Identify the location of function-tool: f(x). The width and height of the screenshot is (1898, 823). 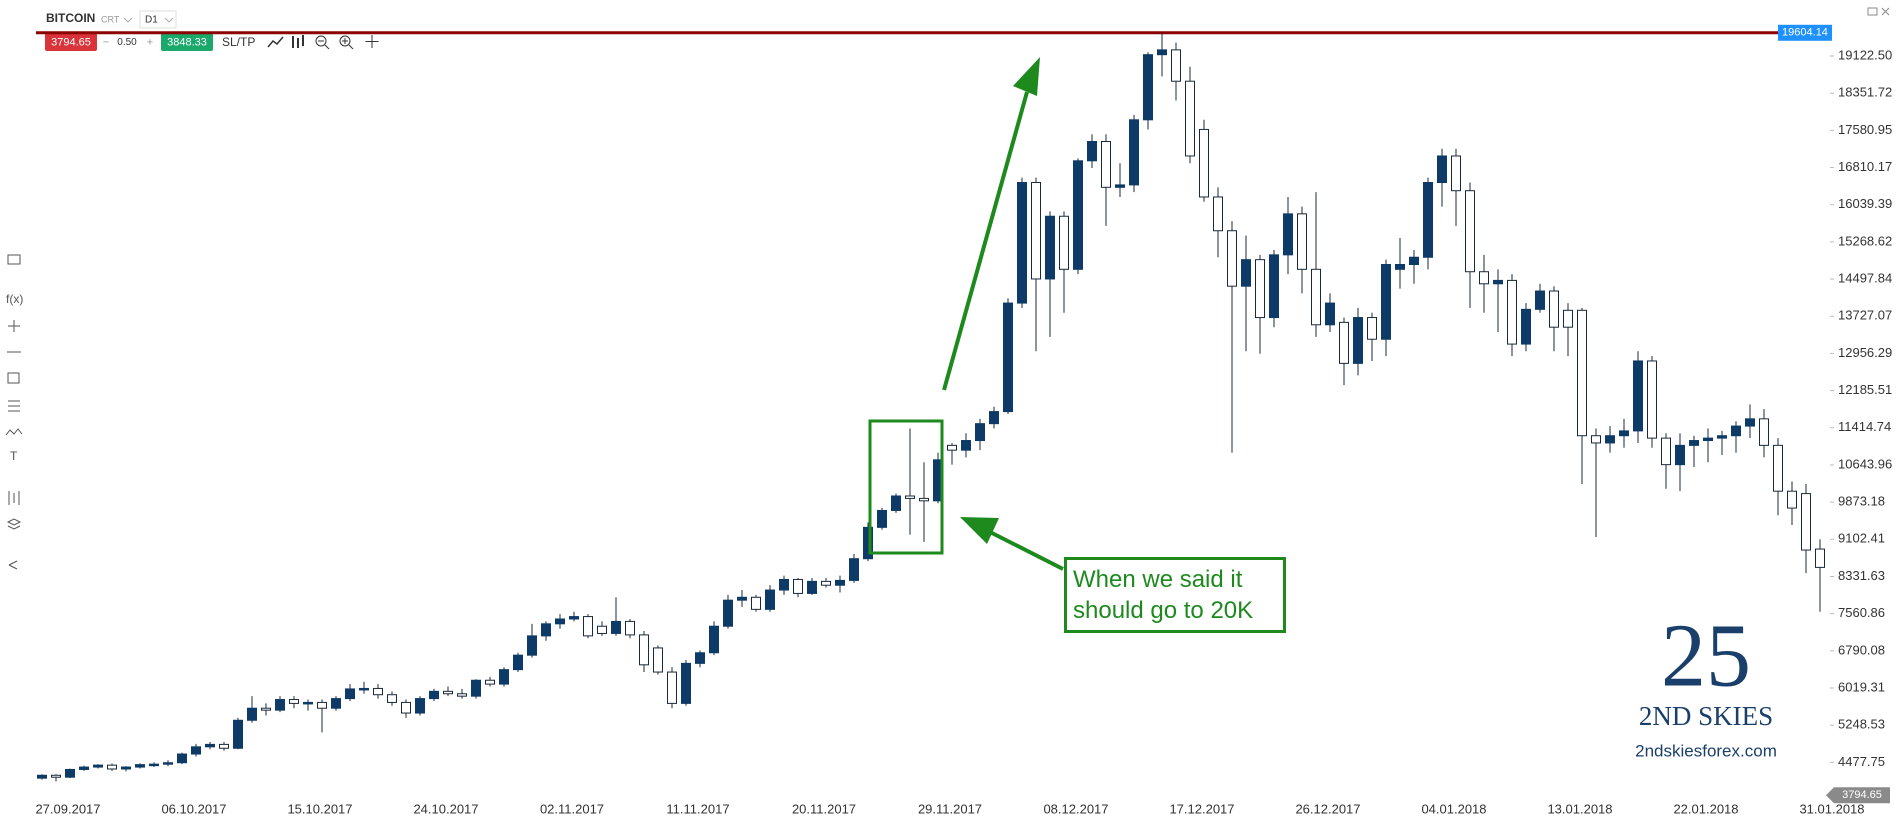
(14, 299).